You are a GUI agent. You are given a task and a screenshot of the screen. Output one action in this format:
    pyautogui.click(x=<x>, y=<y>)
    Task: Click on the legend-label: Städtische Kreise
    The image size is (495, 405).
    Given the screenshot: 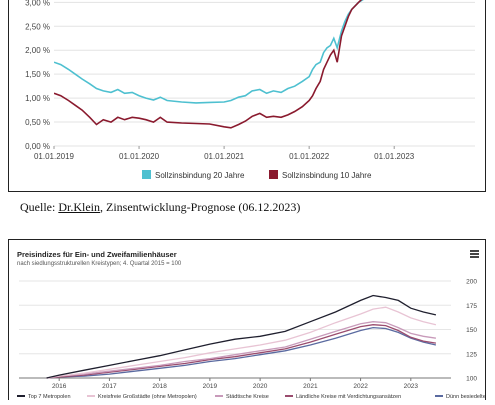 What is the action you would take?
    pyautogui.click(x=247, y=397)
    